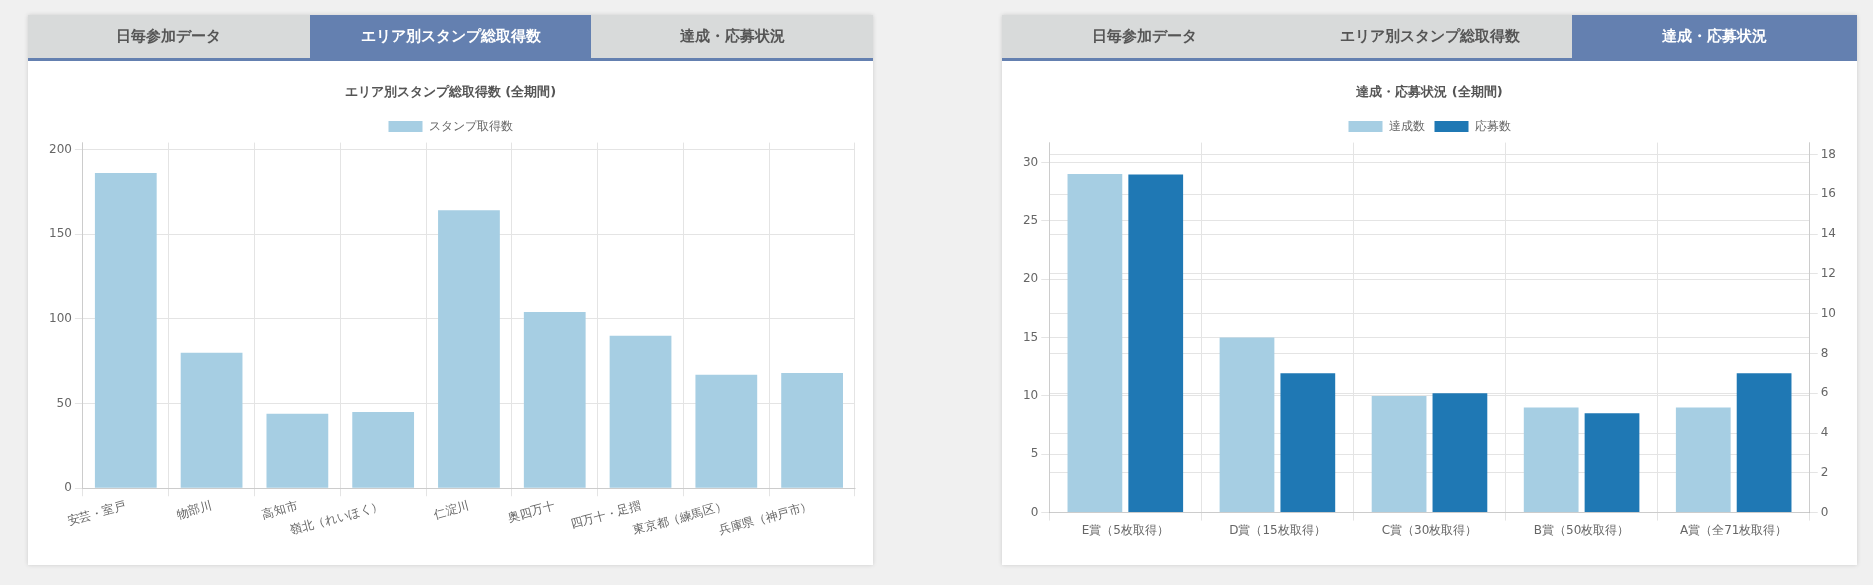  What do you see at coordinates (60, 148) in the screenshot?
I see `y-tick-label: 200` at bounding box center [60, 148].